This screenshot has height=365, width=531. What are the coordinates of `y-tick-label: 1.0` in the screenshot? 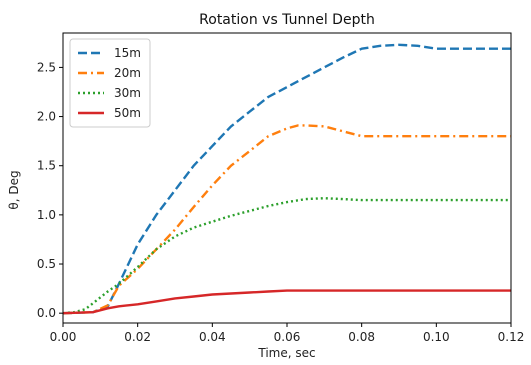 It's located at (46, 215).